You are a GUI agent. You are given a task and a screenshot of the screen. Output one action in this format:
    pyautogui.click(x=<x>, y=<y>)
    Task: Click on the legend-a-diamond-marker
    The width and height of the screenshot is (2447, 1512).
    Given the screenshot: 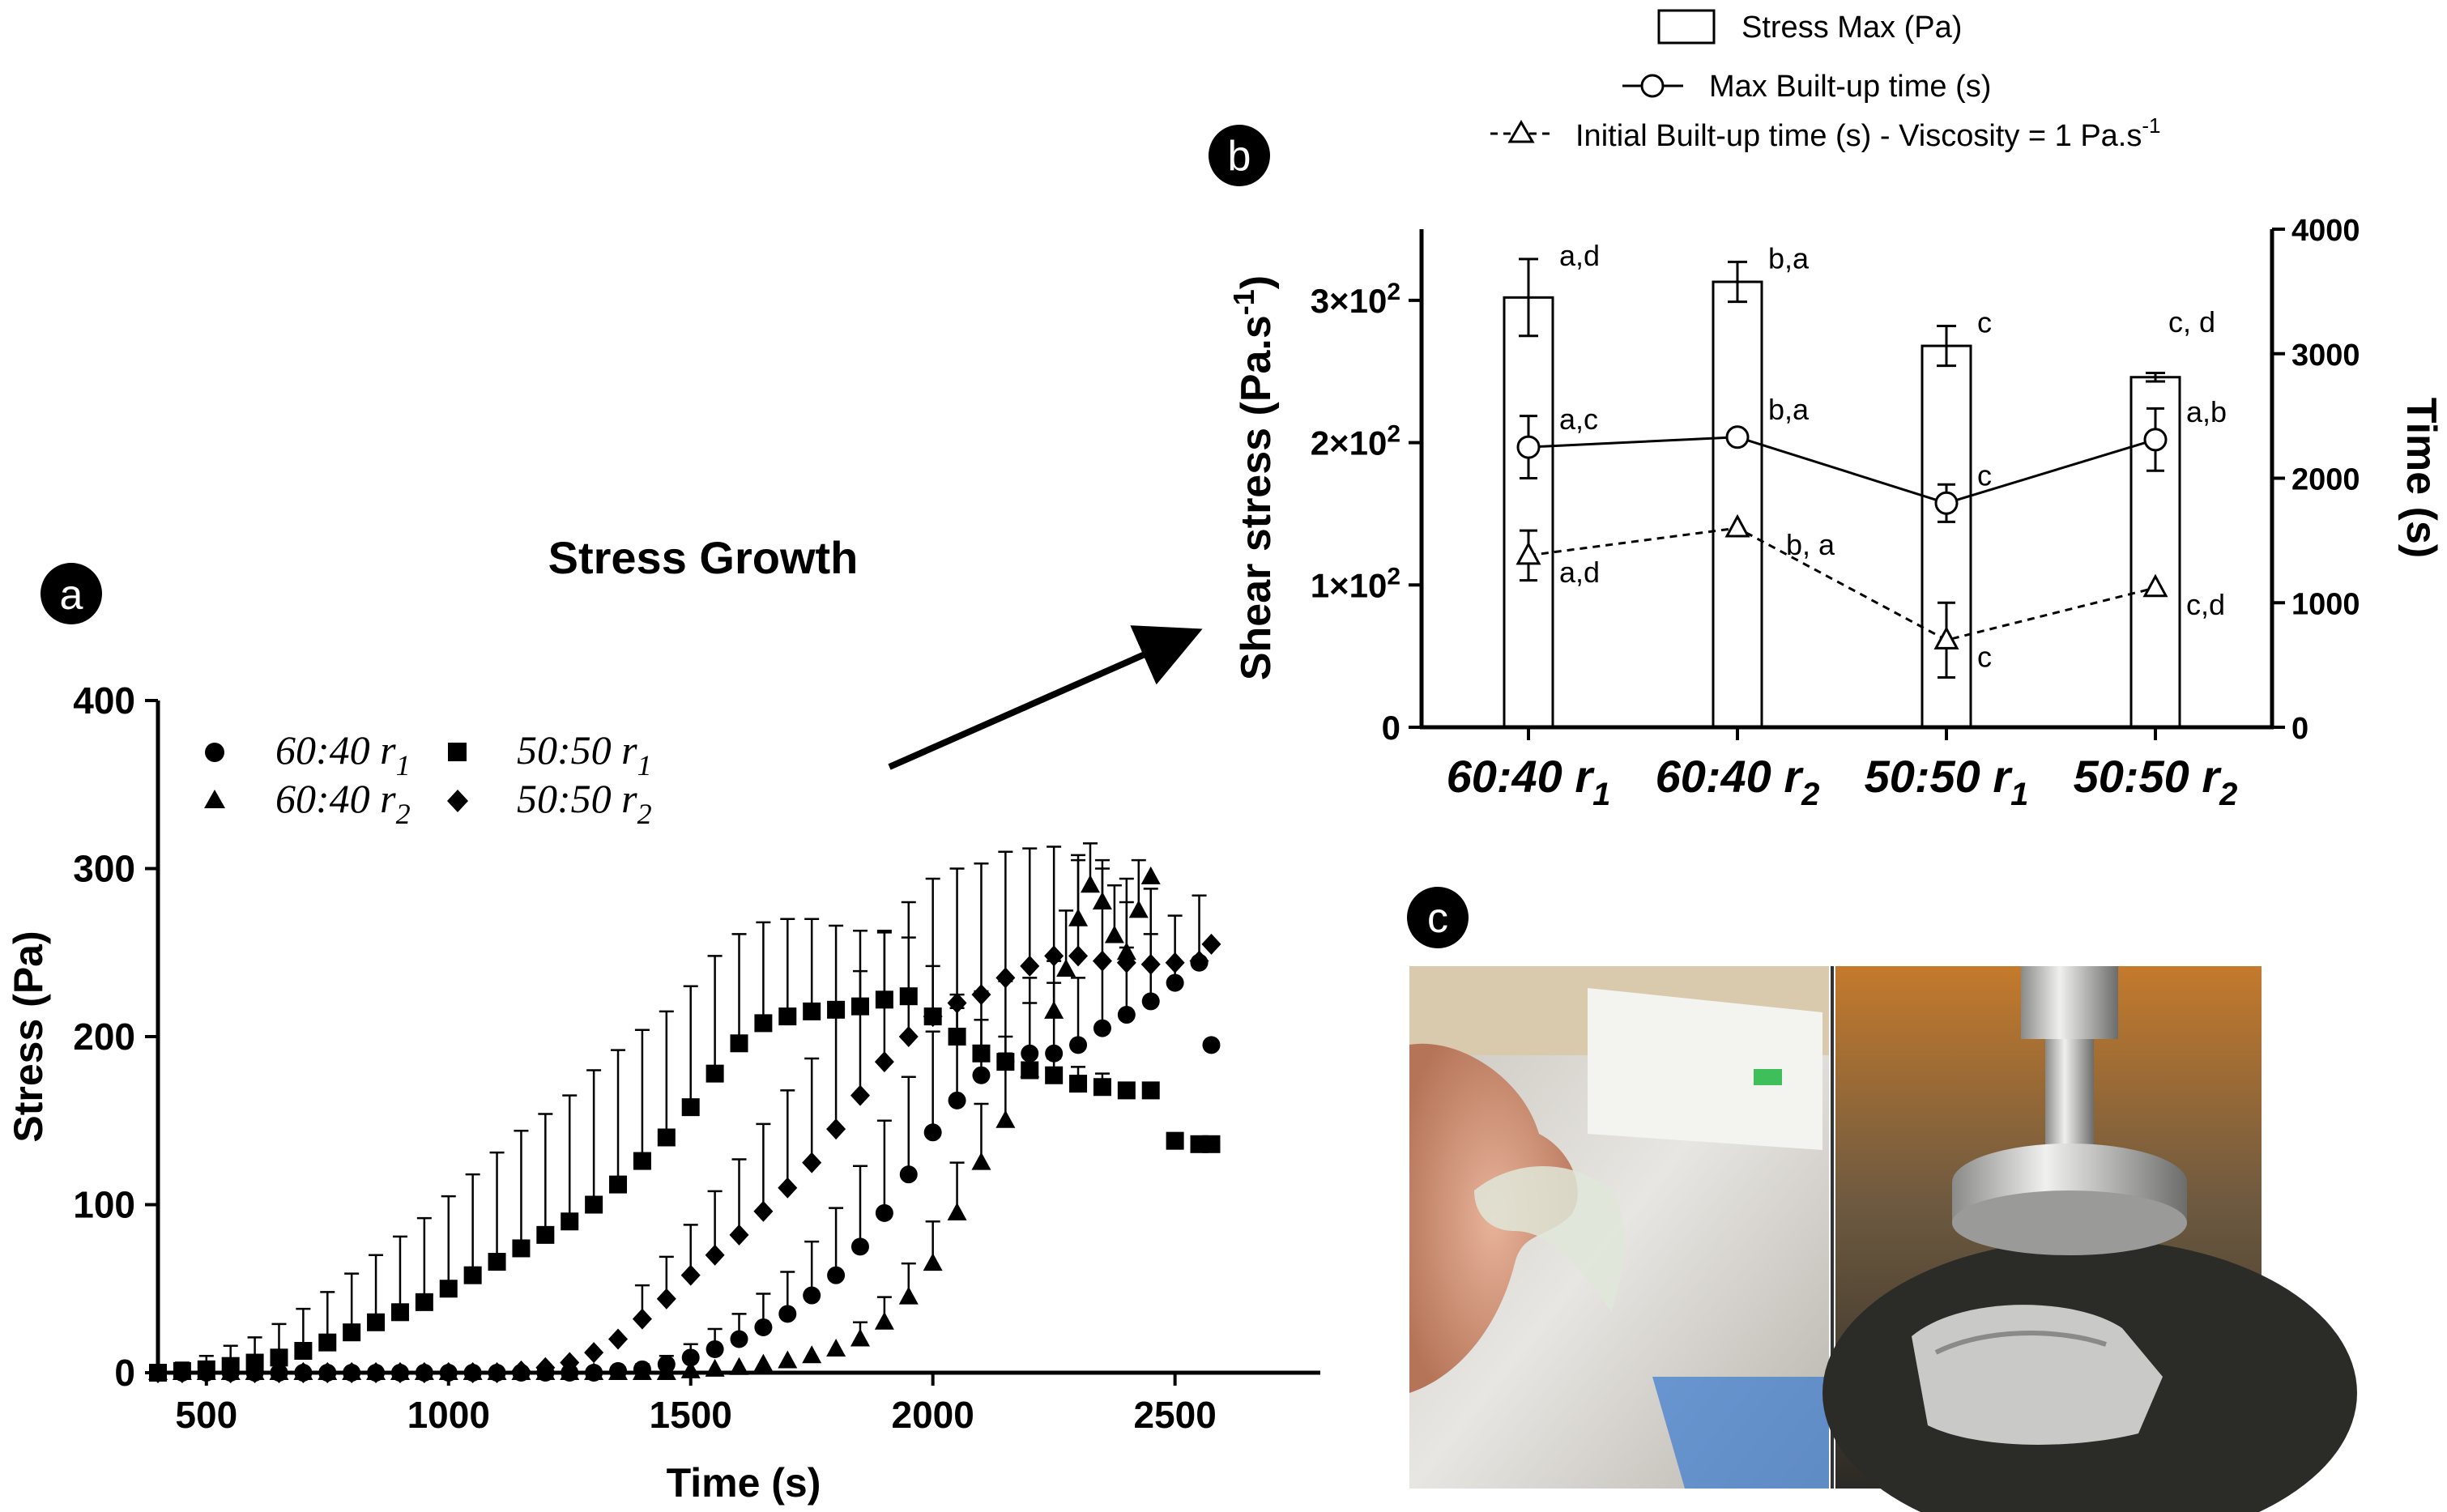 What is the action you would take?
    pyautogui.click(x=457, y=801)
    